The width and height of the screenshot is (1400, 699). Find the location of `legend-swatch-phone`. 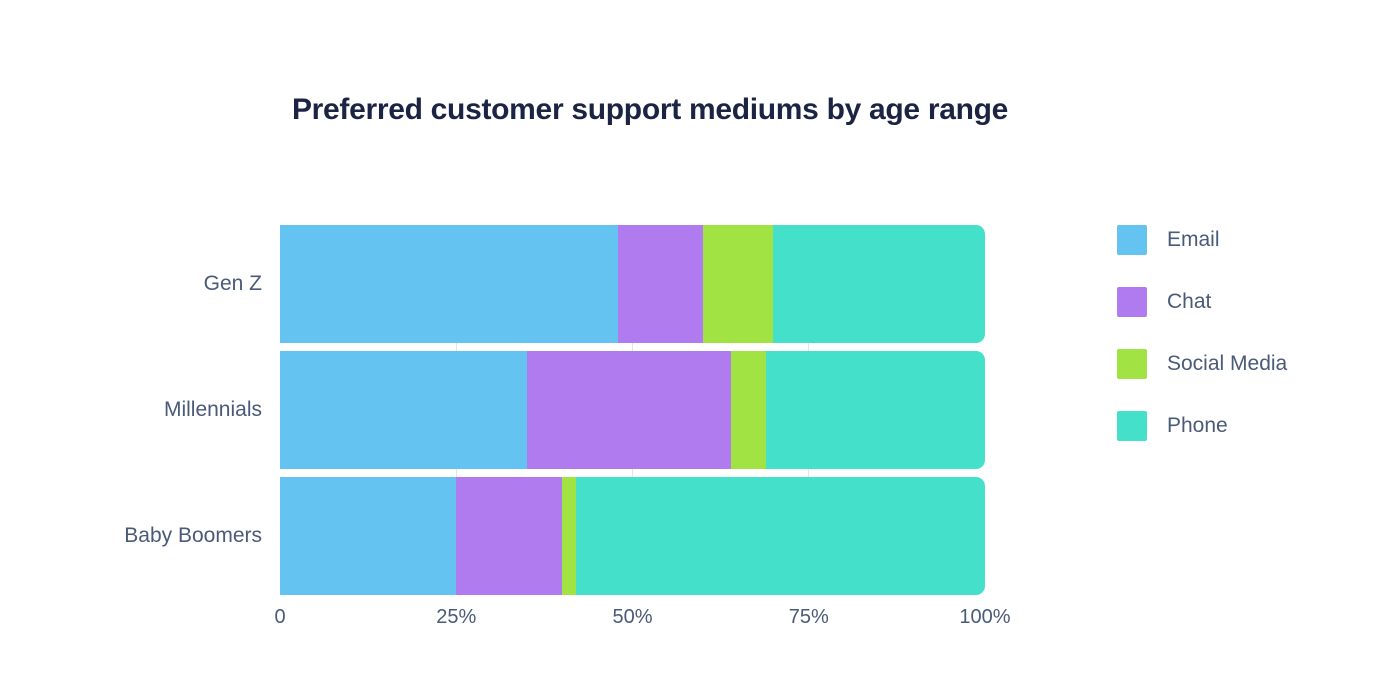

legend-swatch-phone is located at coordinates (1132, 426).